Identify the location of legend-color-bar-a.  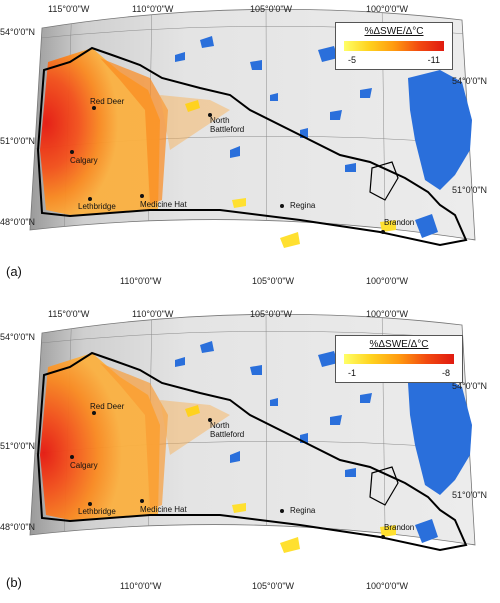
(394, 46).